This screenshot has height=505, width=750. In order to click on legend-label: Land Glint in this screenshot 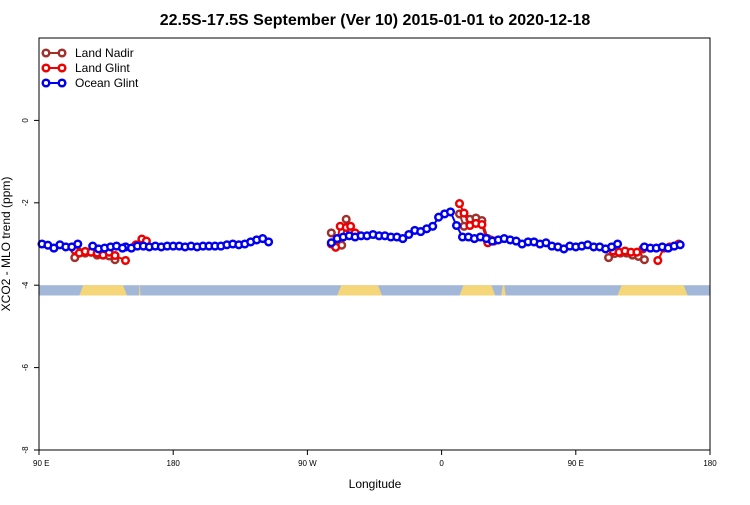, I will do `click(102, 68)`.